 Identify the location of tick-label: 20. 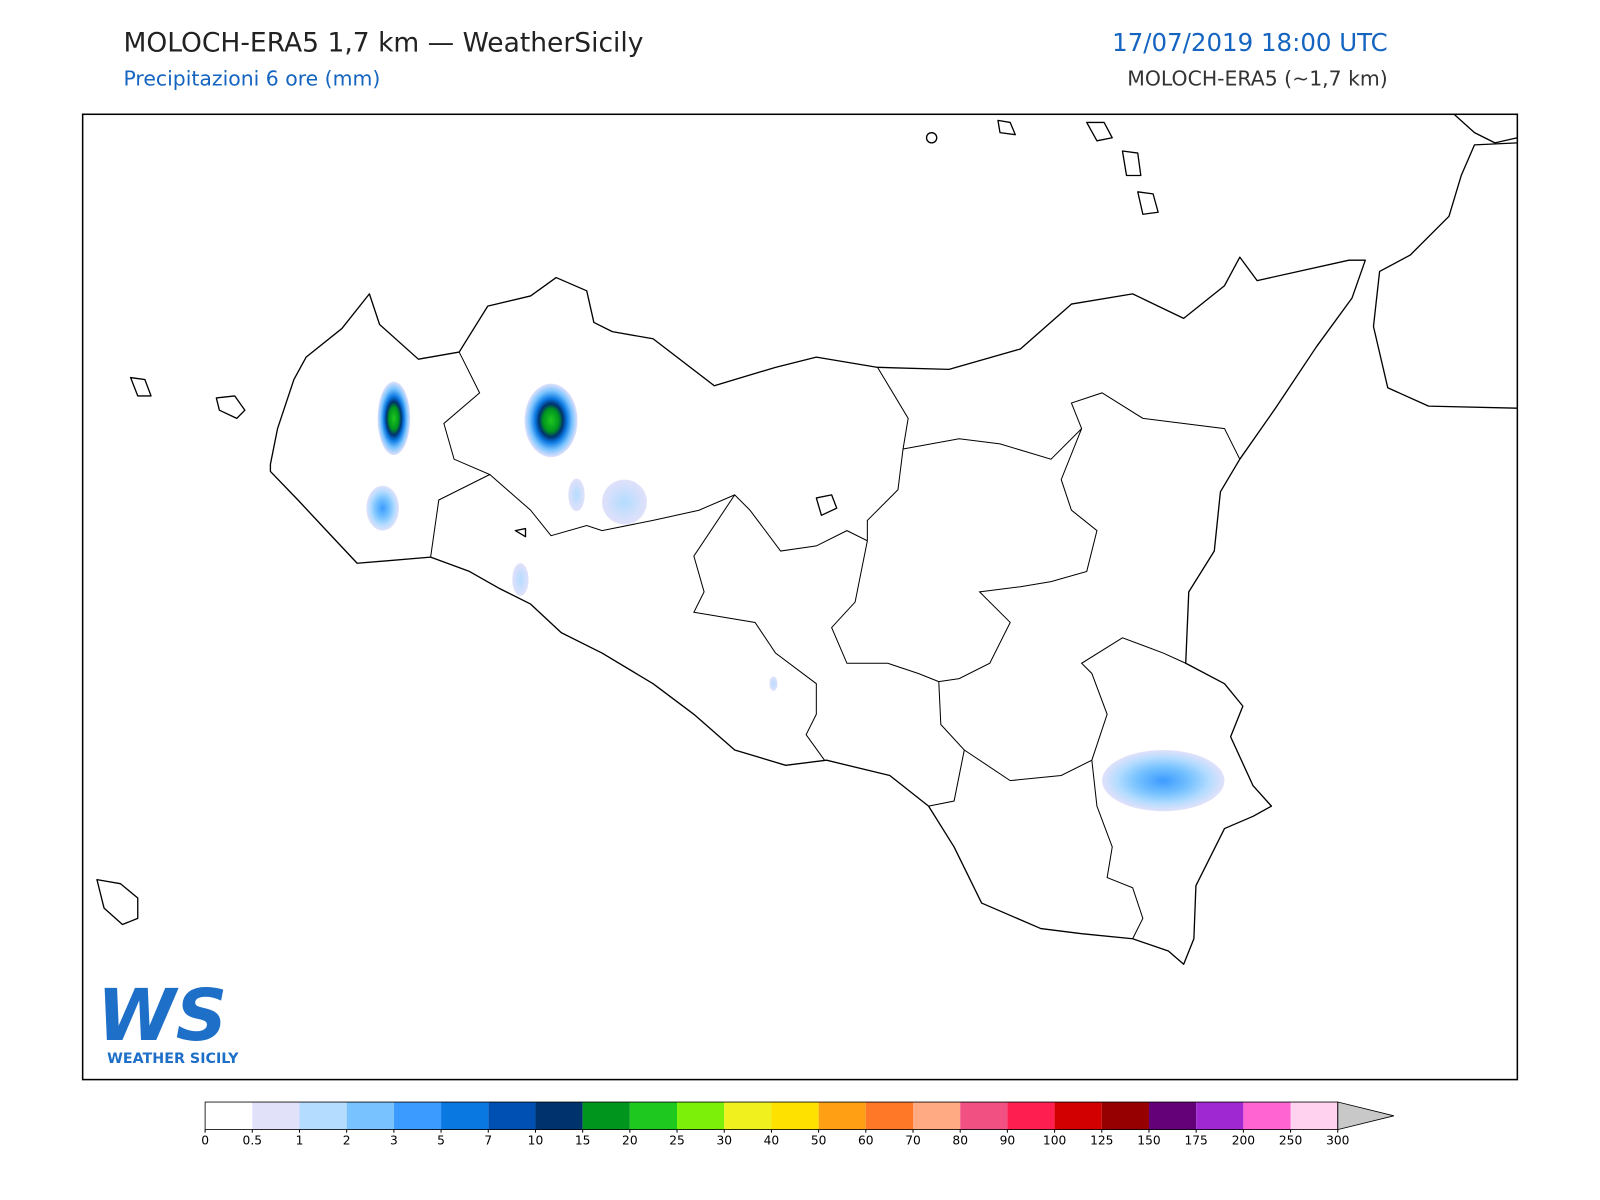
(630, 1140).